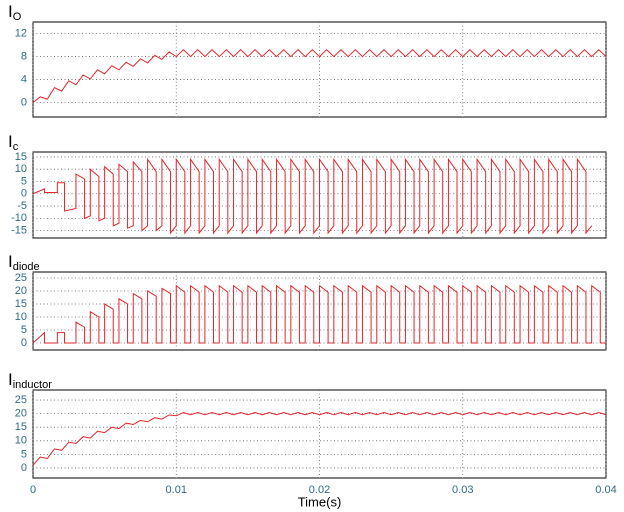 The image size is (624, 512). Describe the element at coordinates (32, 385) in the screenshot. I see `title-sub: inductor` at that location.